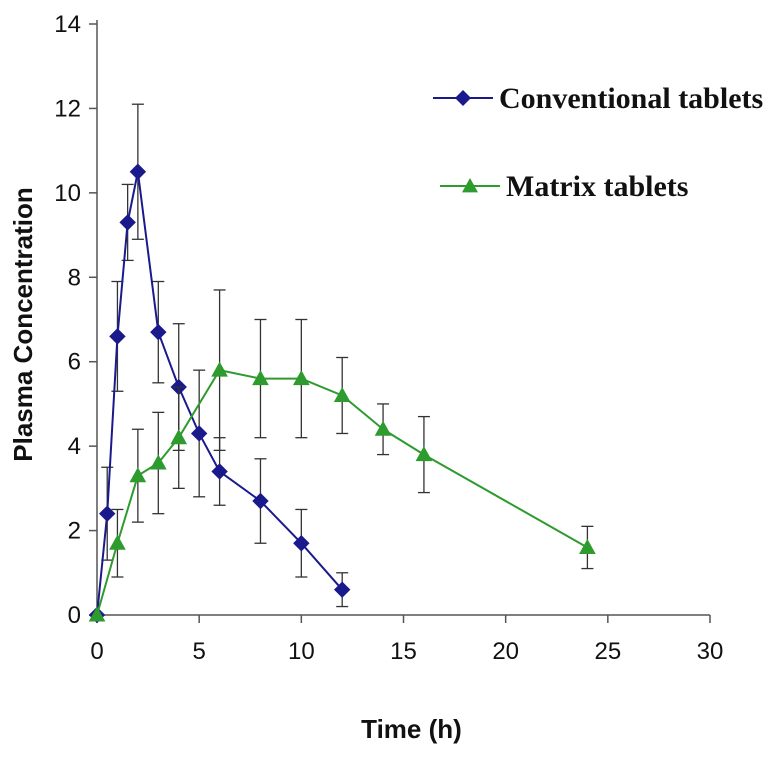  I want to click on y-tick-label: 2, so click(74, 531).